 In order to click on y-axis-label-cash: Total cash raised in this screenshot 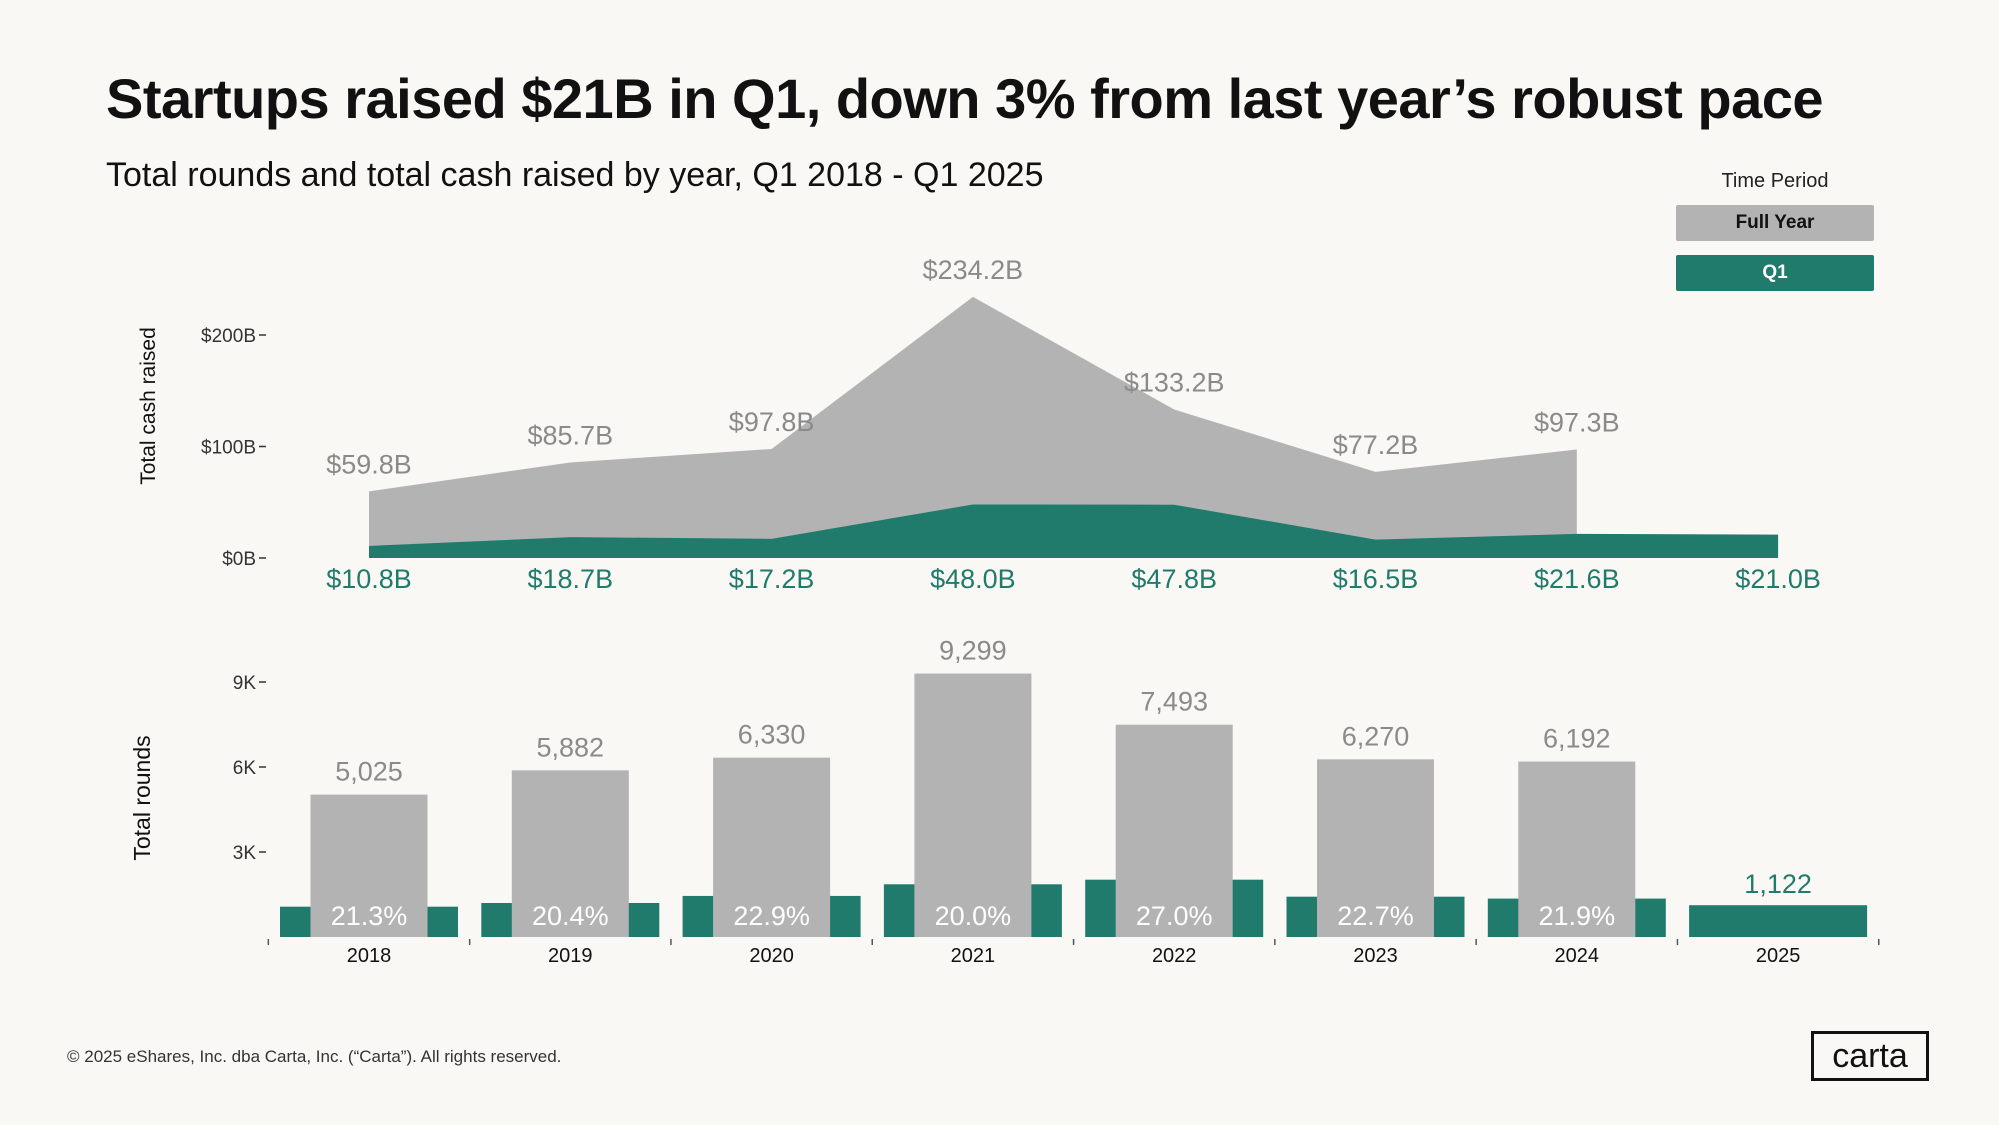, I will do `click(148, 406)`.